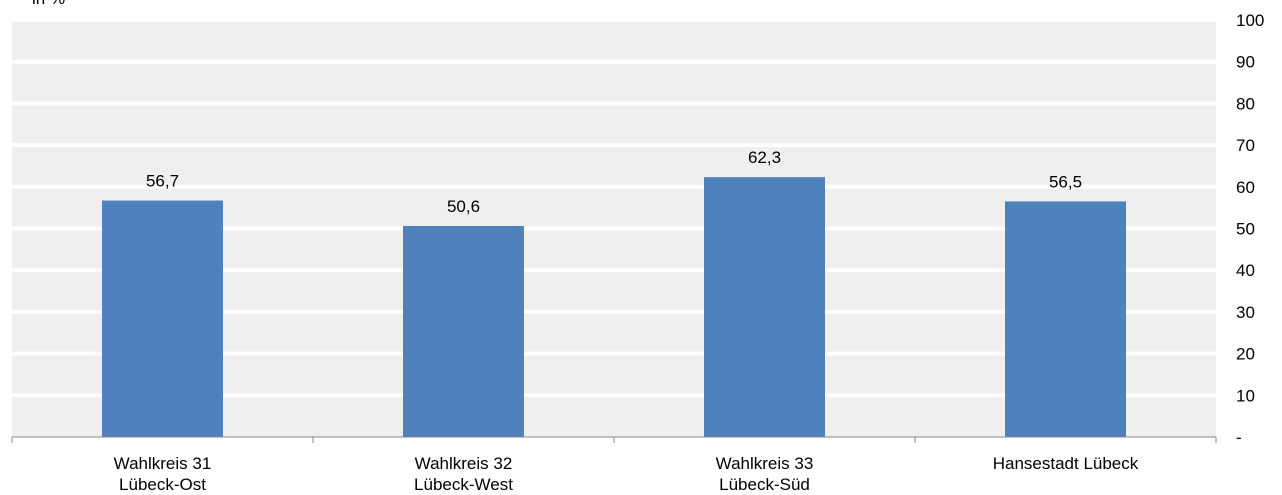 The image size is (1282, 495). I want to click on data-labels: 56,7 50,6 62,3 56,5, so click(614, 182).